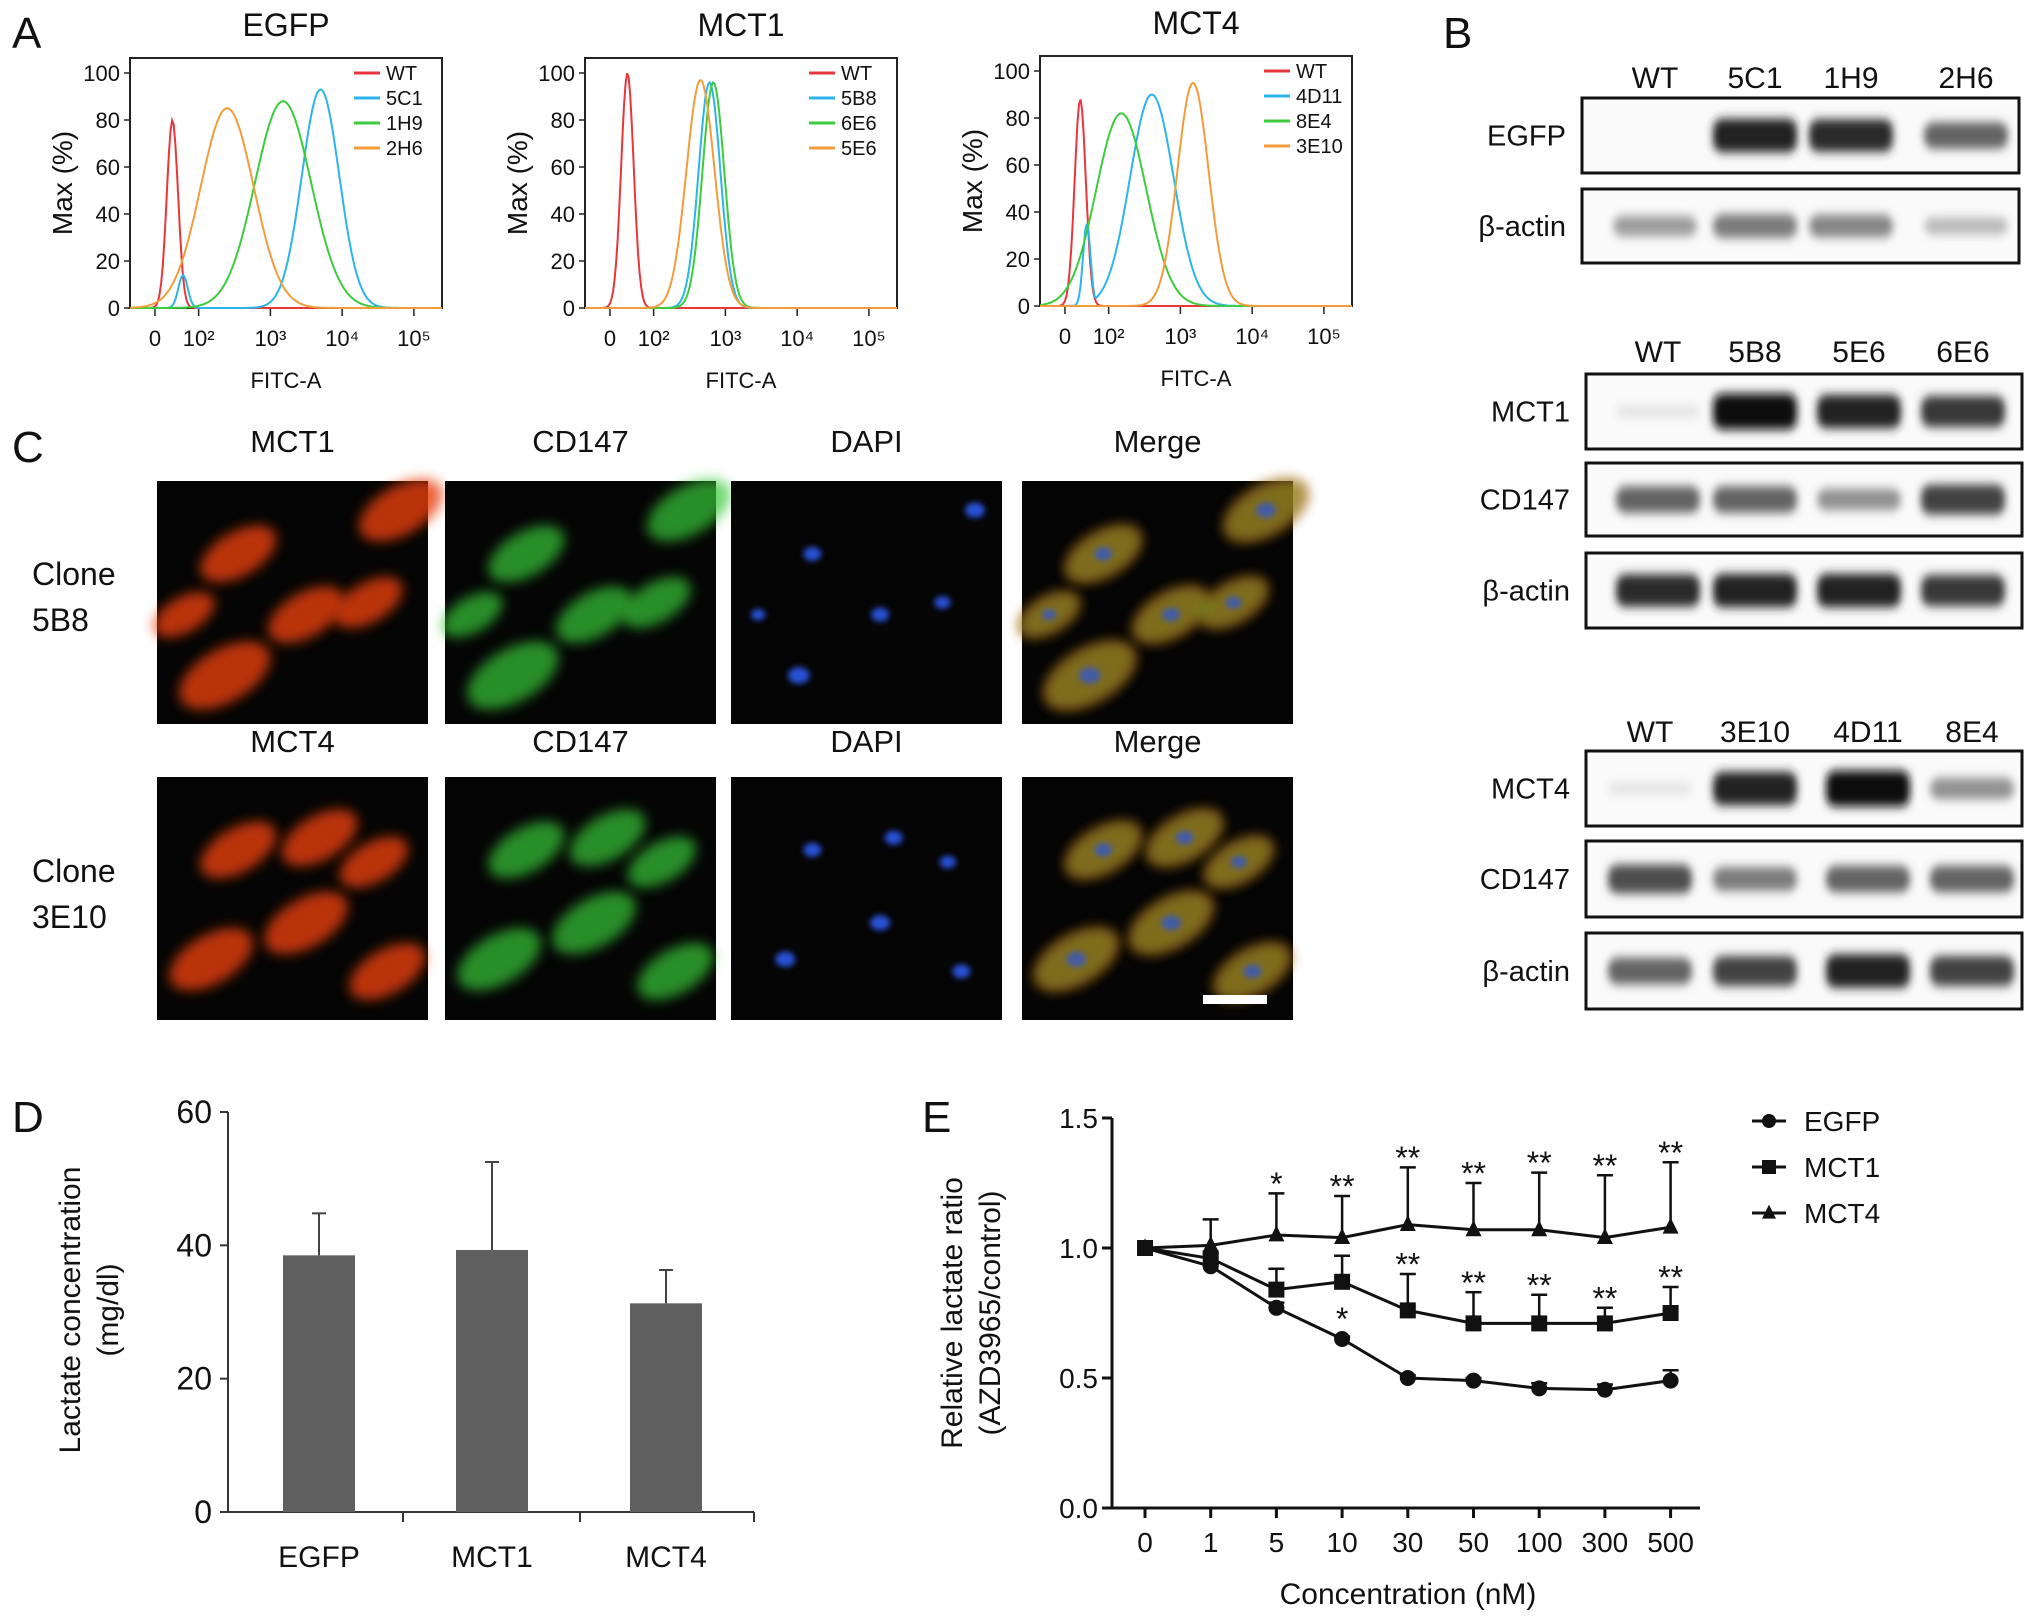 Image resolution: width=2031 pixels, height=1619 pixels. I want to click on legend-label: EGFP, so click(1842, 1121).